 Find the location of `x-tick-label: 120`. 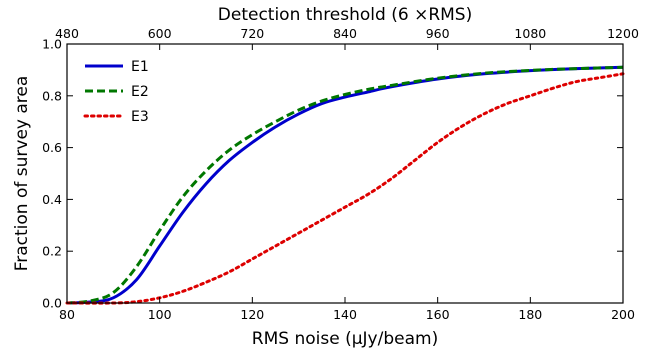

x-tick-label: 120 is located at coordinates (252, 314).